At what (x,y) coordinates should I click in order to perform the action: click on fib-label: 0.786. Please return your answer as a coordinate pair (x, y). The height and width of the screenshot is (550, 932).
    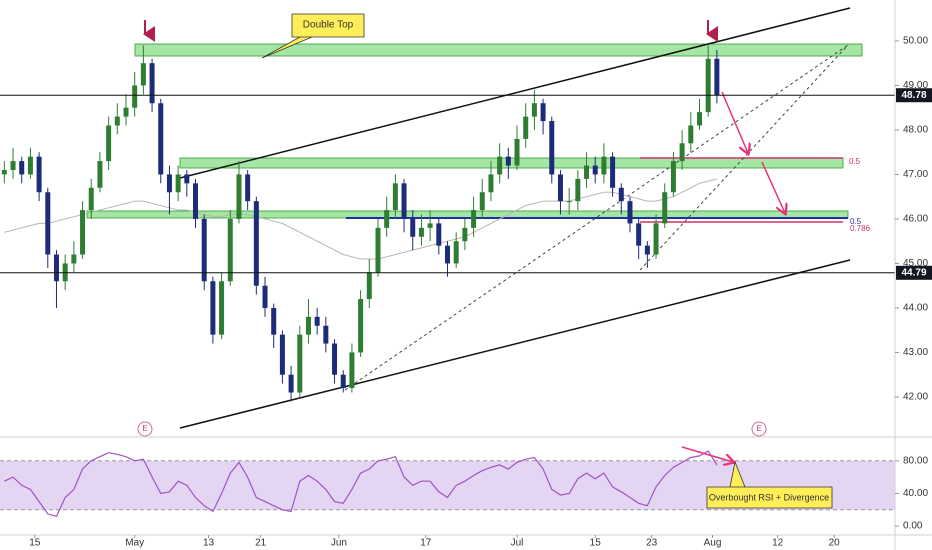
    Looking at the image, I should click on (860, 228).